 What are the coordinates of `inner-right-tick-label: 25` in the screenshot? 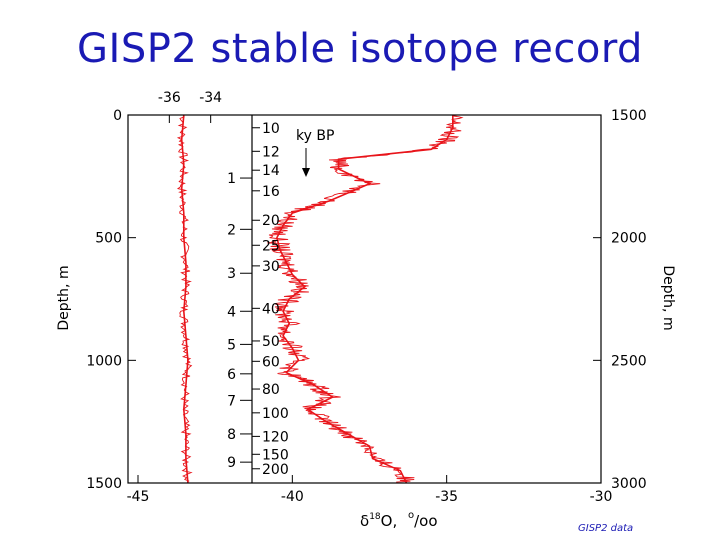 It's located at (271, 246).